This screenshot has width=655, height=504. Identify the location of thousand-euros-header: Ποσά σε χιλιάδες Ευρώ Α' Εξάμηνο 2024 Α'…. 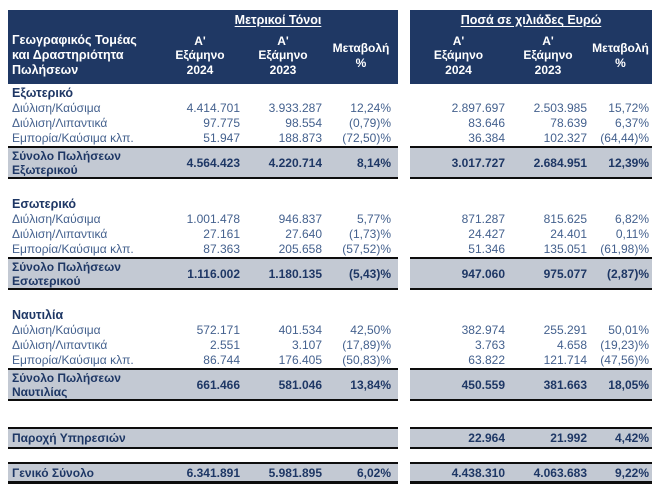
(531, 47).